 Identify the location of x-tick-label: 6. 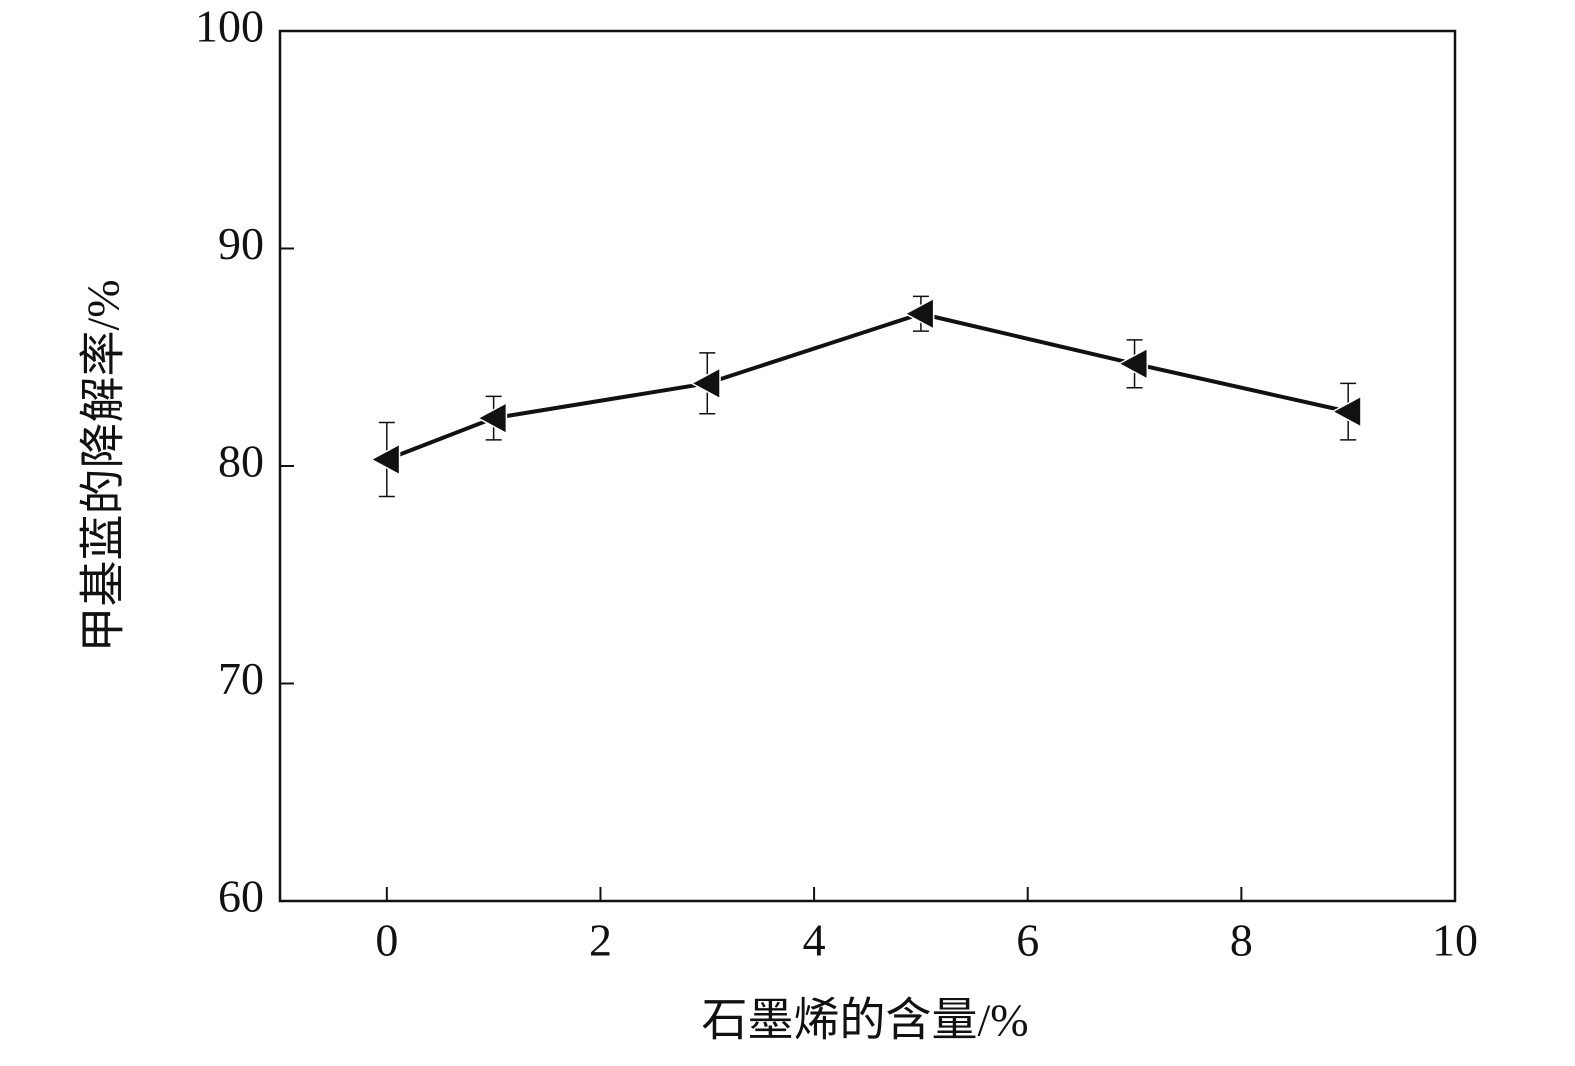
(1027, 940).